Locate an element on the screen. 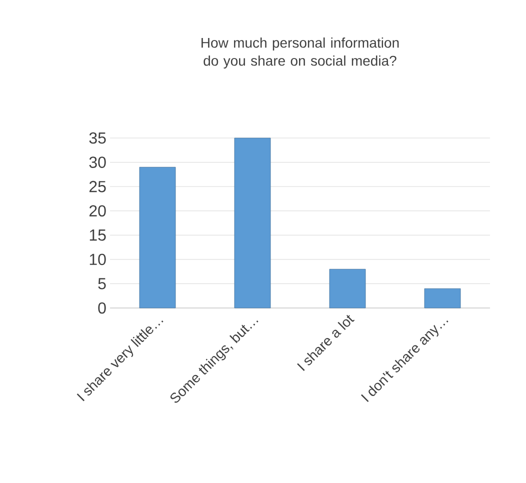 The height and width of the screenshot is (483, 526). y-tick-label: 0 is located at coordinates (102, 308).